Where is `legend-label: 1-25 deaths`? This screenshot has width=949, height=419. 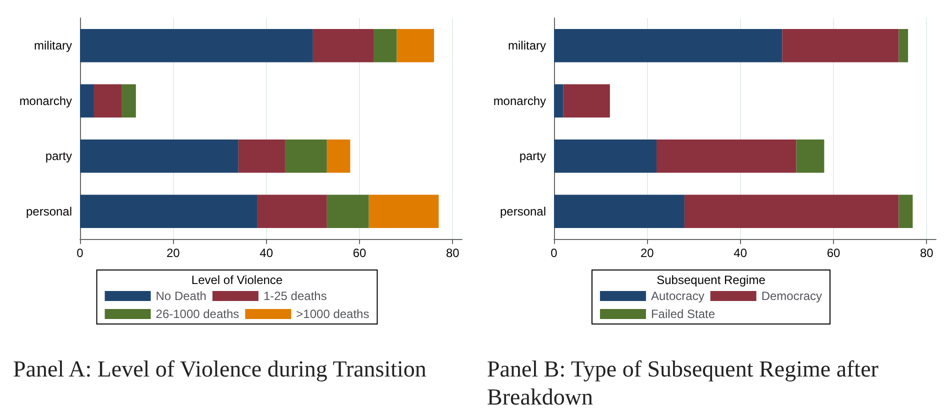
legend-label: 1-25 deaths is located at coordinates (295, 296).